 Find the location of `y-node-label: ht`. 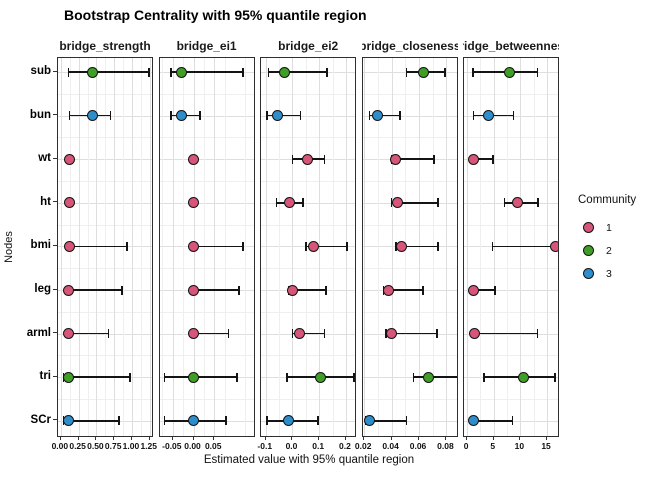

y-node-label: ht is located at coordinates (45, 201).